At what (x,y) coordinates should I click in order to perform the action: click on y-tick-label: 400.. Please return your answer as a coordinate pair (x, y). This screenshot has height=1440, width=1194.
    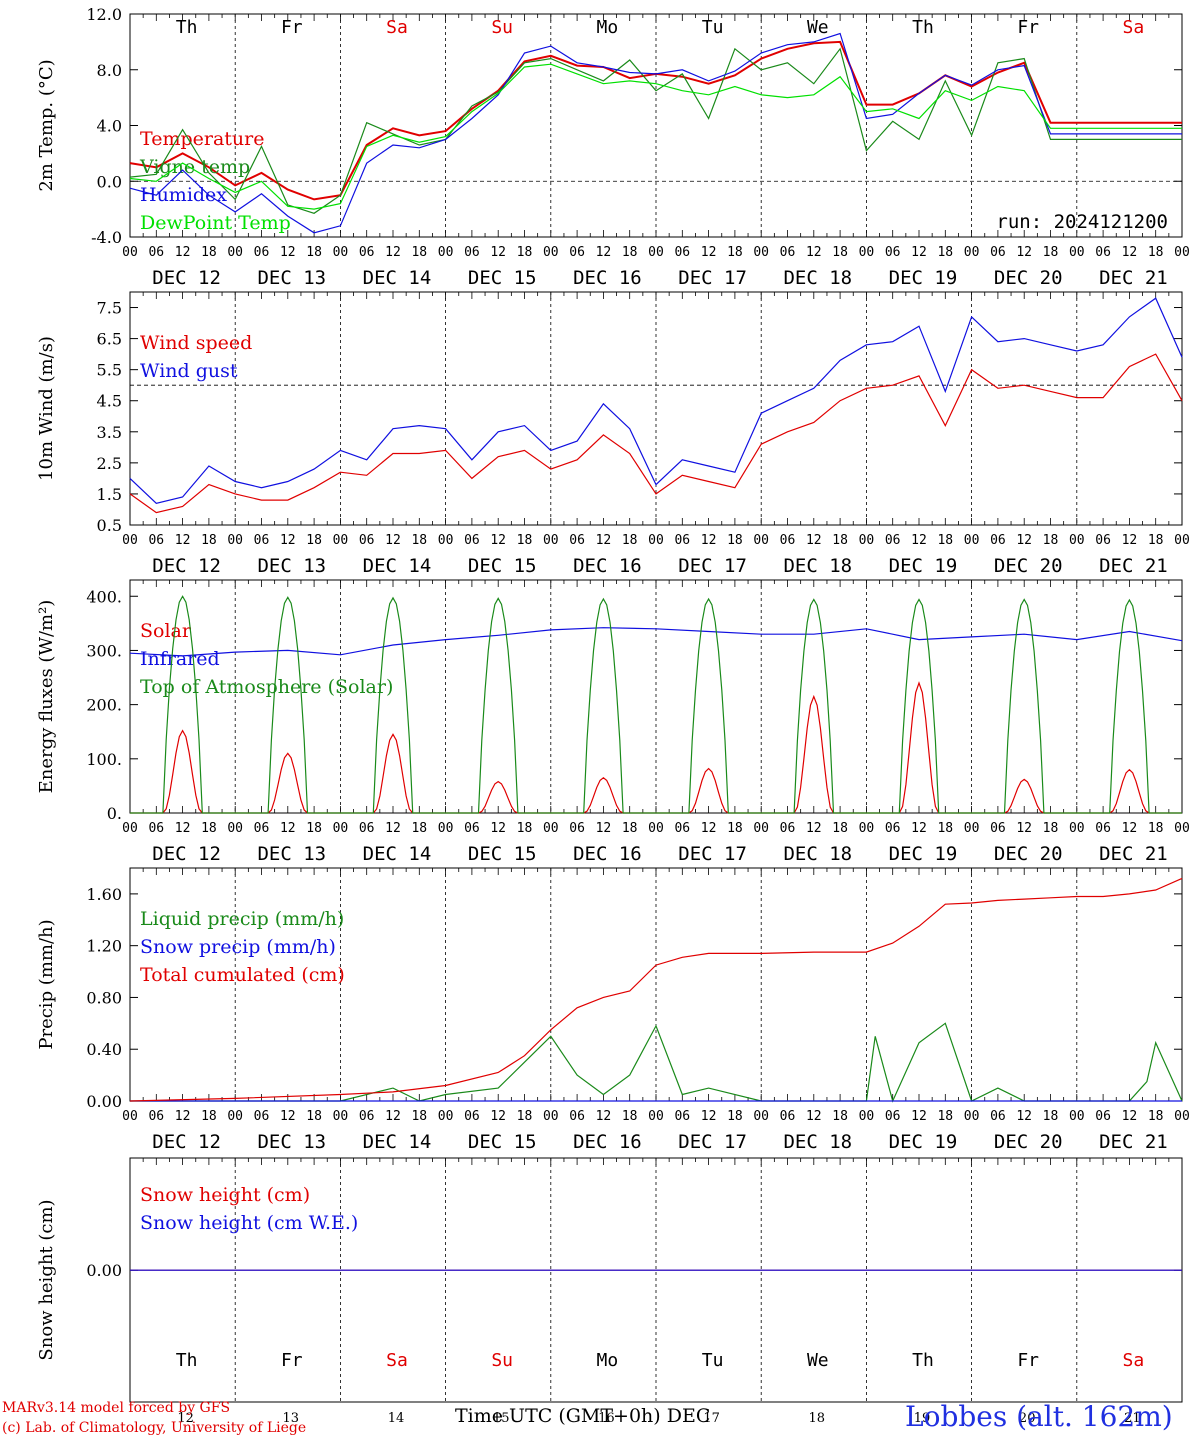
    Looking at the image, I should click on (104, 596).